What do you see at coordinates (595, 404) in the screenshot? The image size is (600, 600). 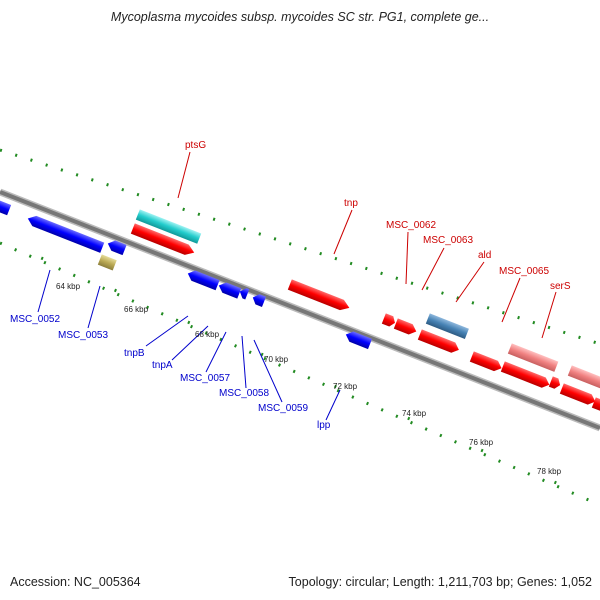 I see `gene-edge-fwd` at bounding box center [595, 404].